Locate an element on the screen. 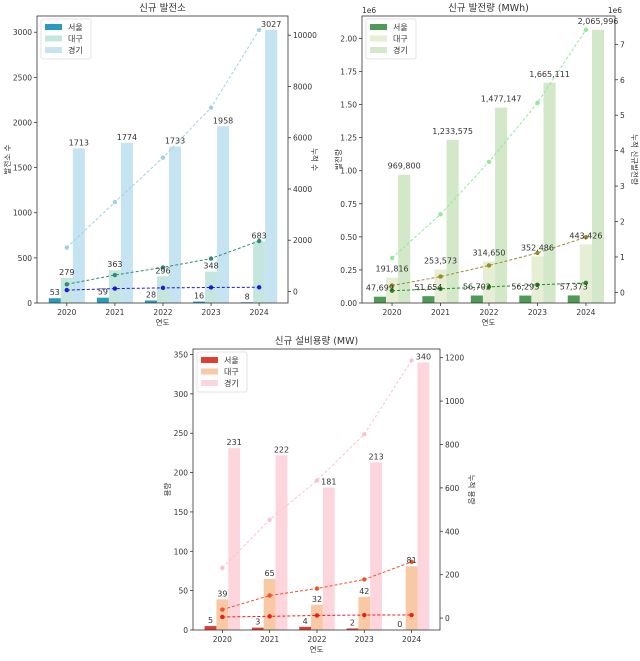 This screenshot has width=640, height=661. y-tick-label: 0.25 is located at coordinates (348, 270).